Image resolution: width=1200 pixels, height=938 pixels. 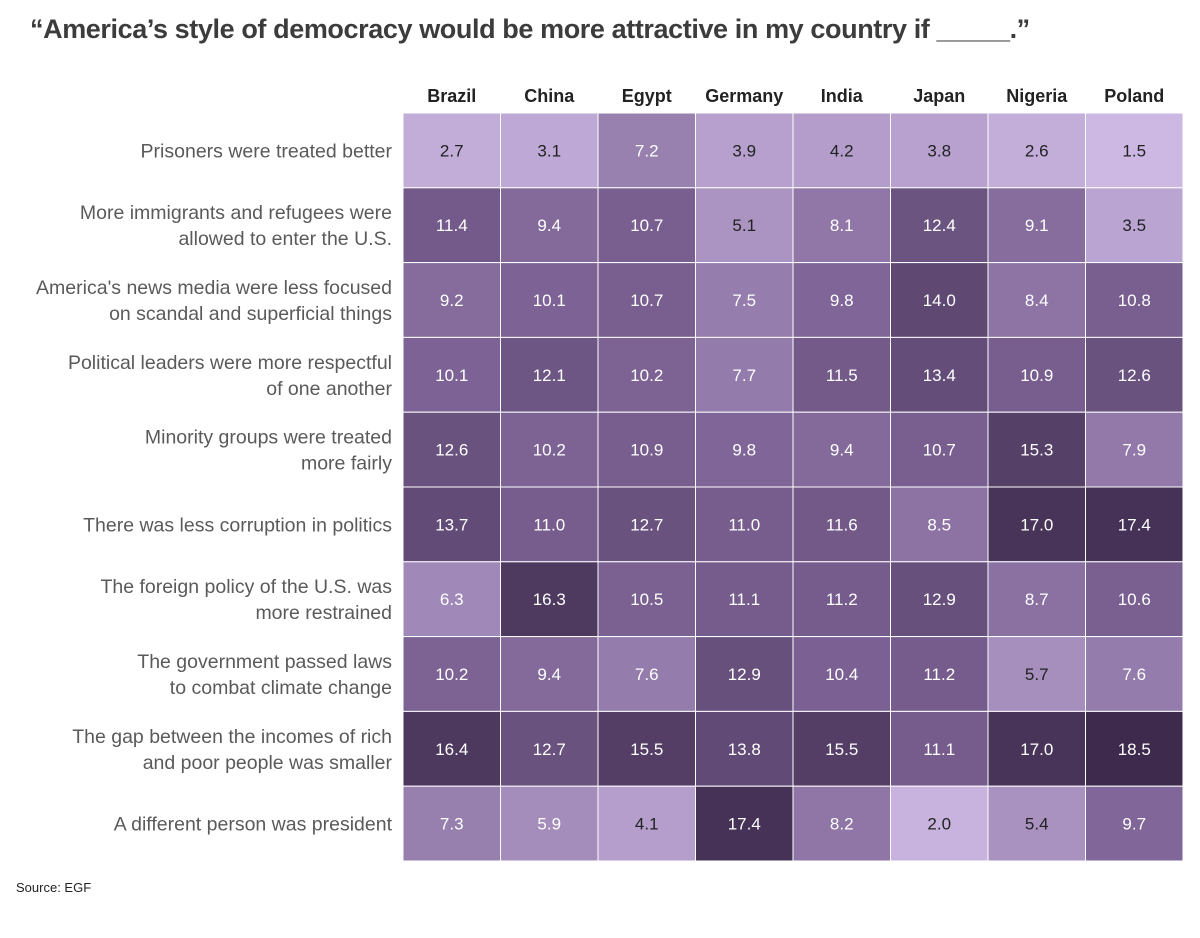 I want to click on cell-value: 8.1, so click(x=842, y=225).